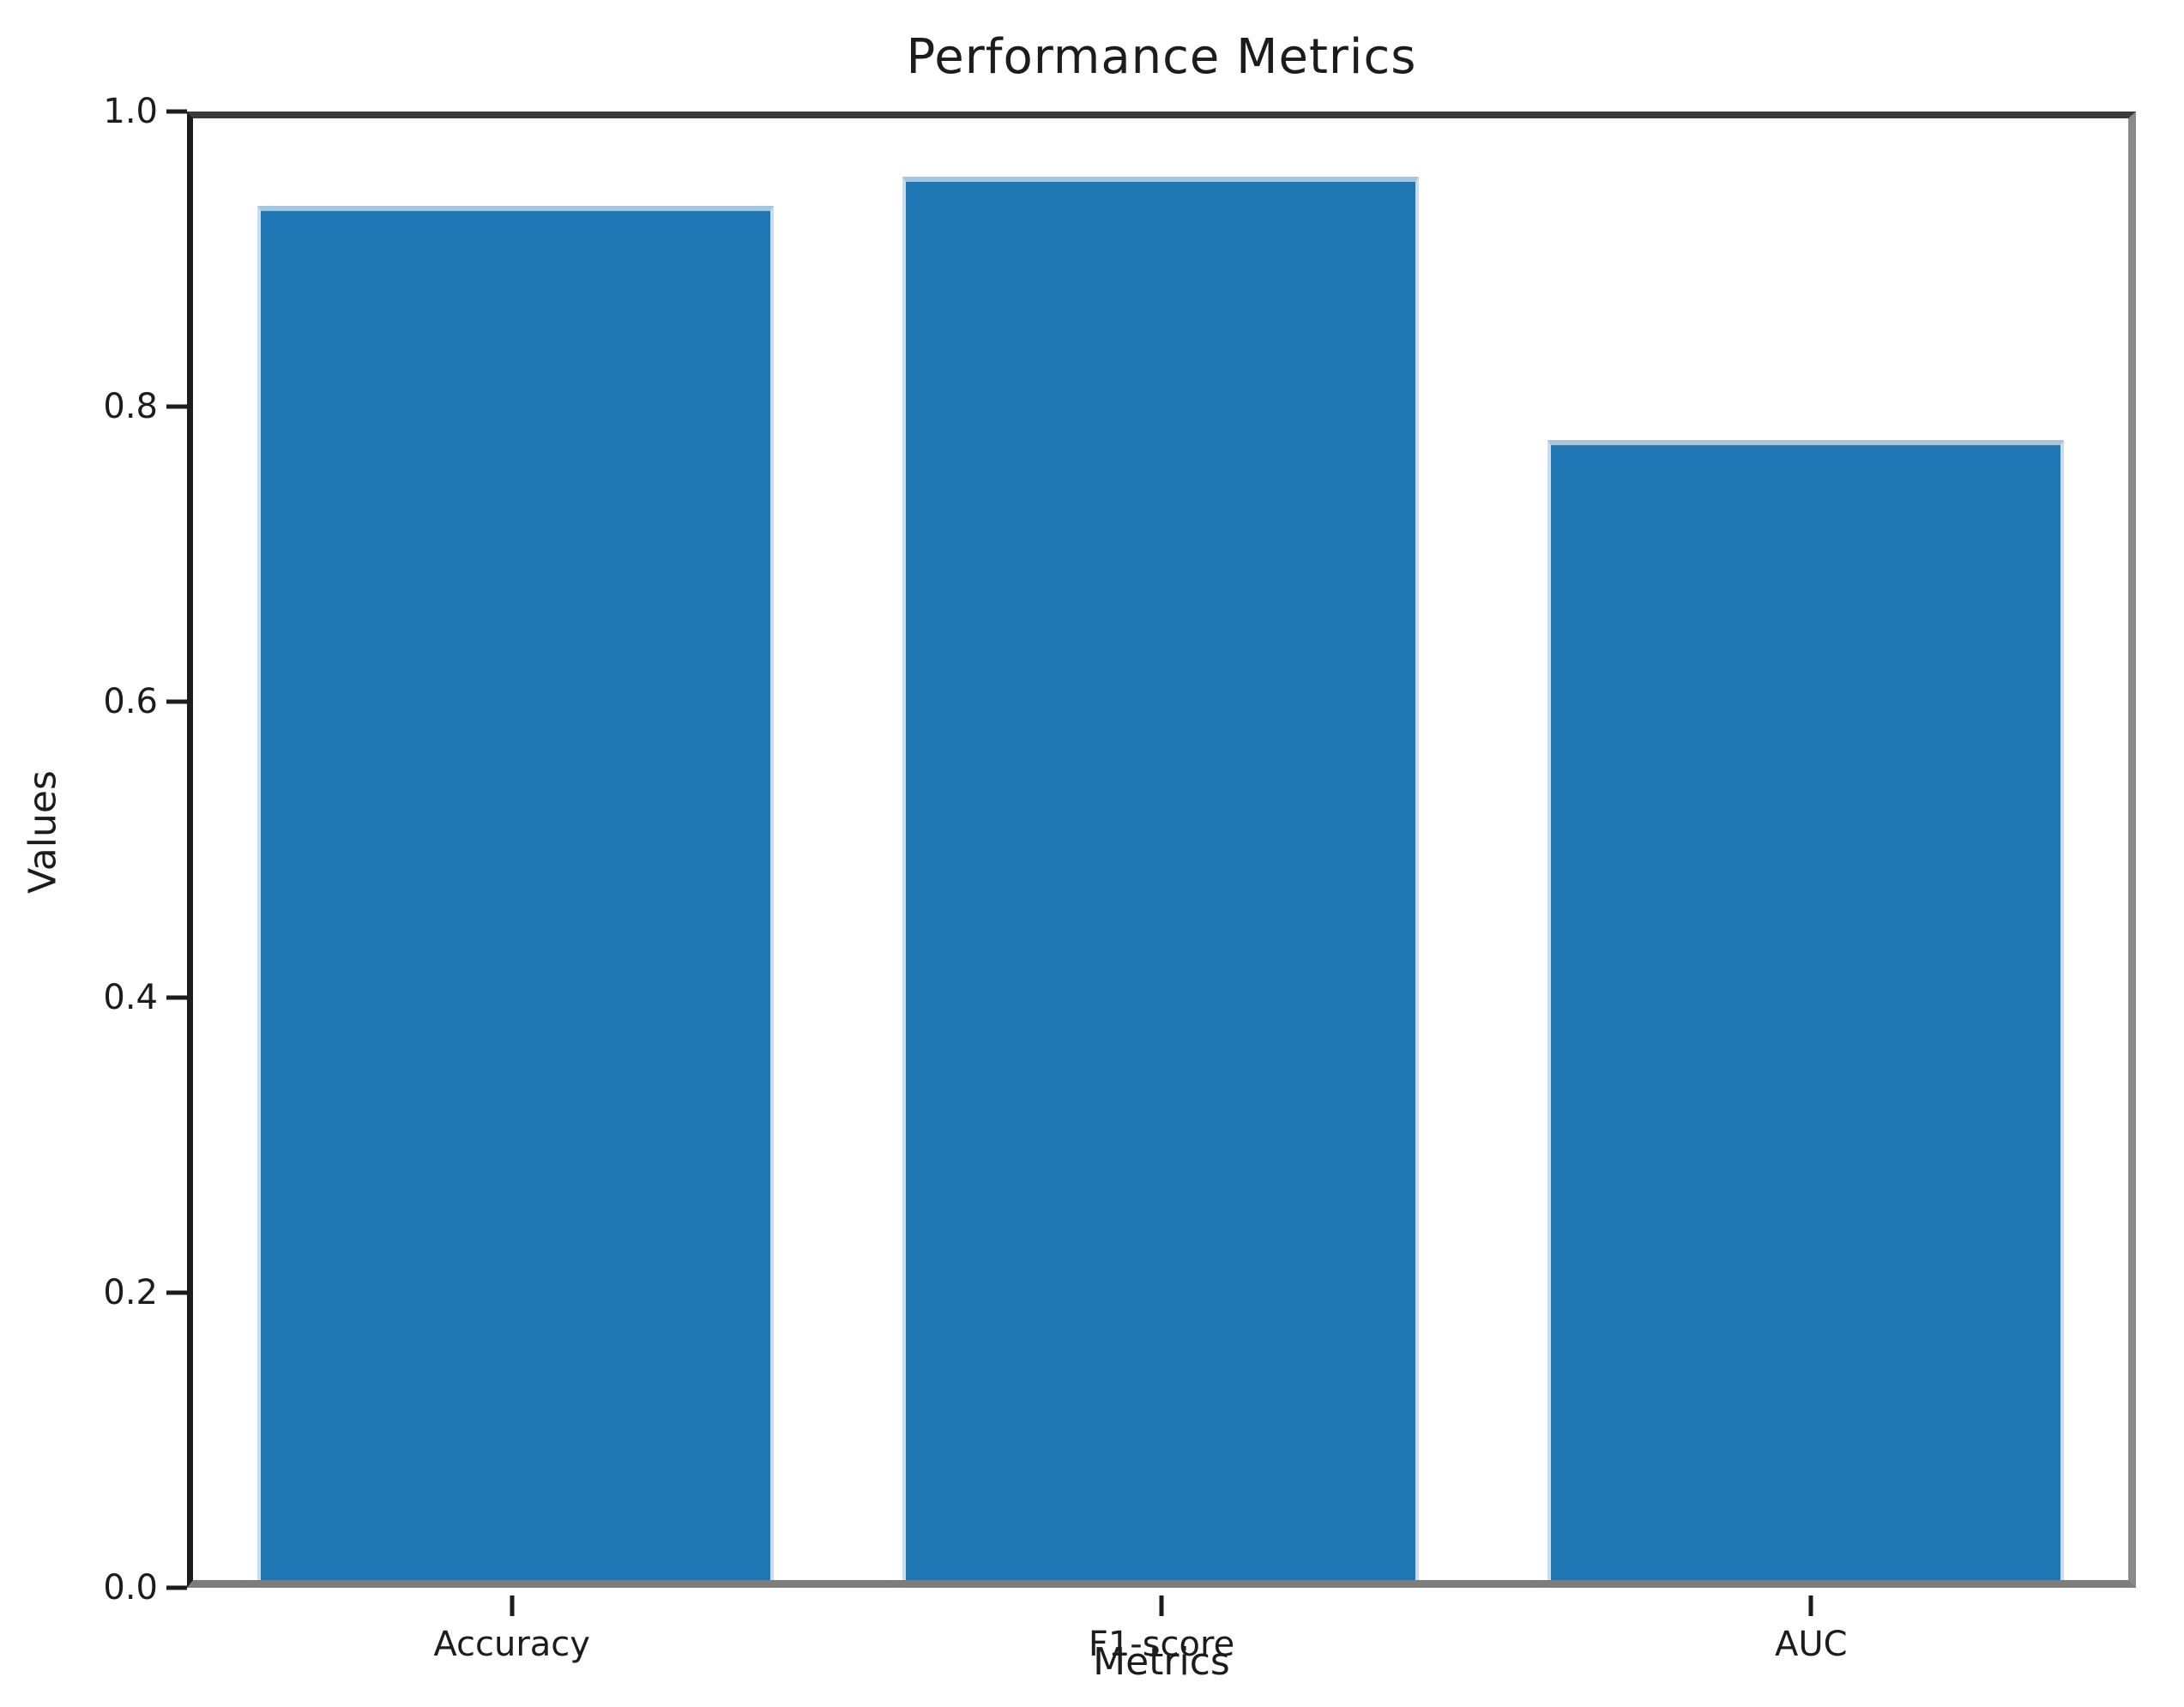 The width and height of the screenshot is (2184, 1707). I want to click on y-tick-label: 0.2, so click(130, 1292).